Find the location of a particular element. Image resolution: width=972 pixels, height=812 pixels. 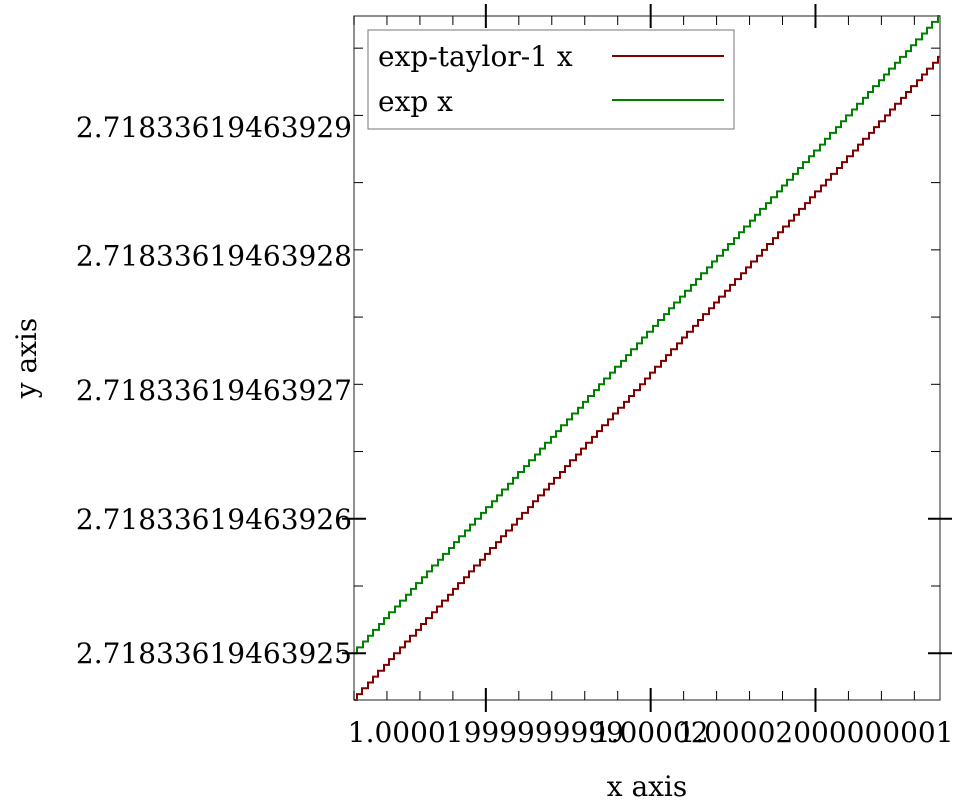

legend: exp-taylor-1 x exp x is located at coordinates (551, 79).